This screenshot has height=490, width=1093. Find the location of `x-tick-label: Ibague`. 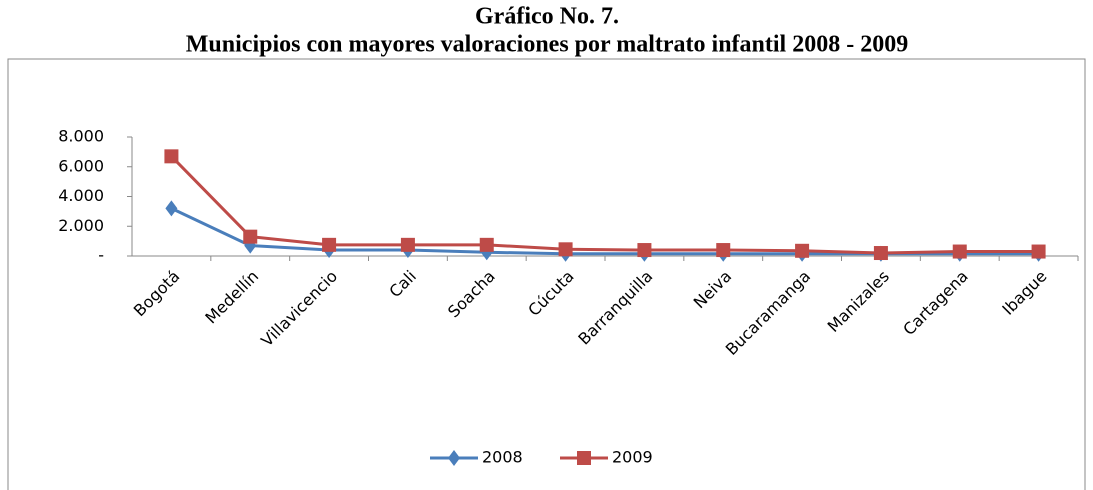

x-tick-label: Ibague is located at coordinates (1024, 293).